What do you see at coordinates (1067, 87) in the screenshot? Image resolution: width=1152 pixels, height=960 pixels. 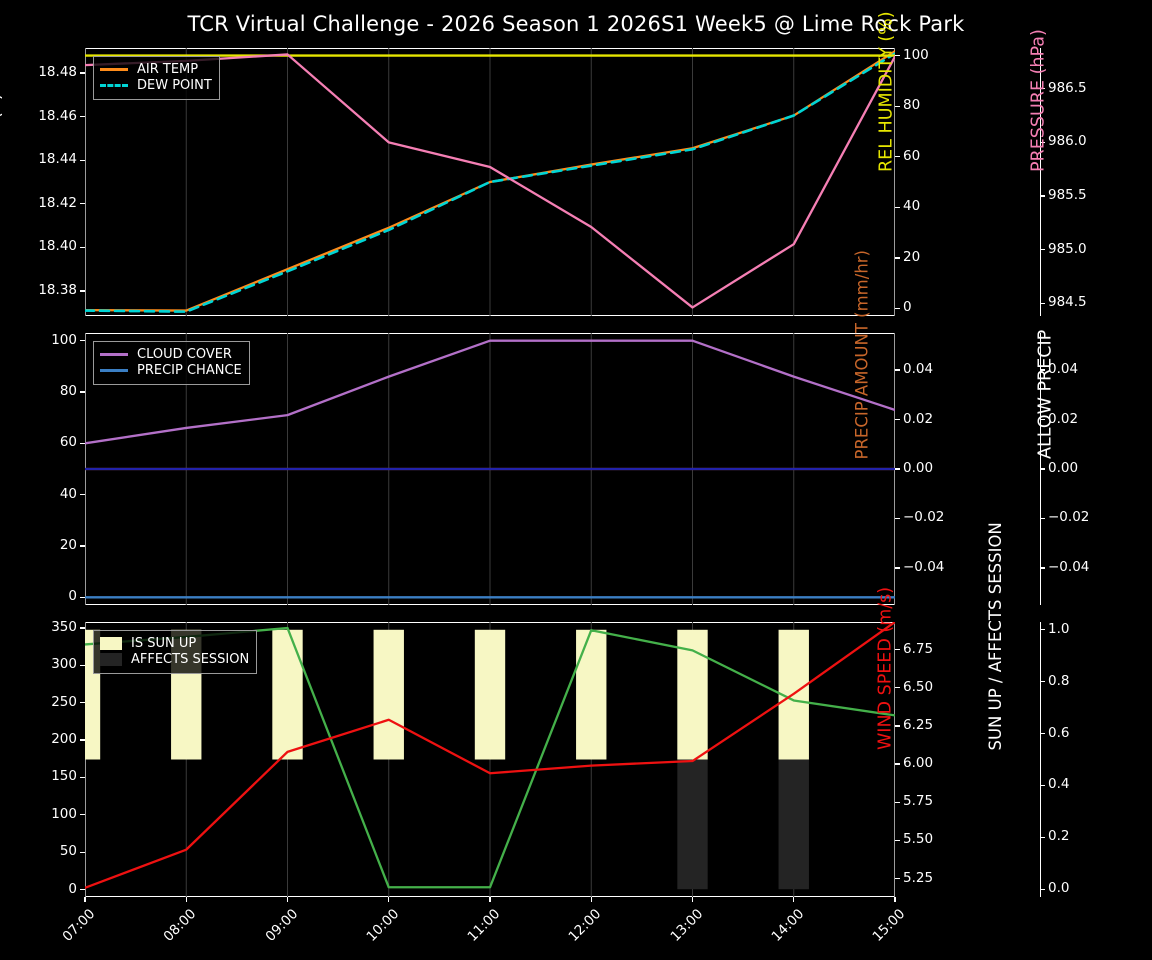 I see `axis-tick-label: 986.5` at bounding box center [1067, 87].